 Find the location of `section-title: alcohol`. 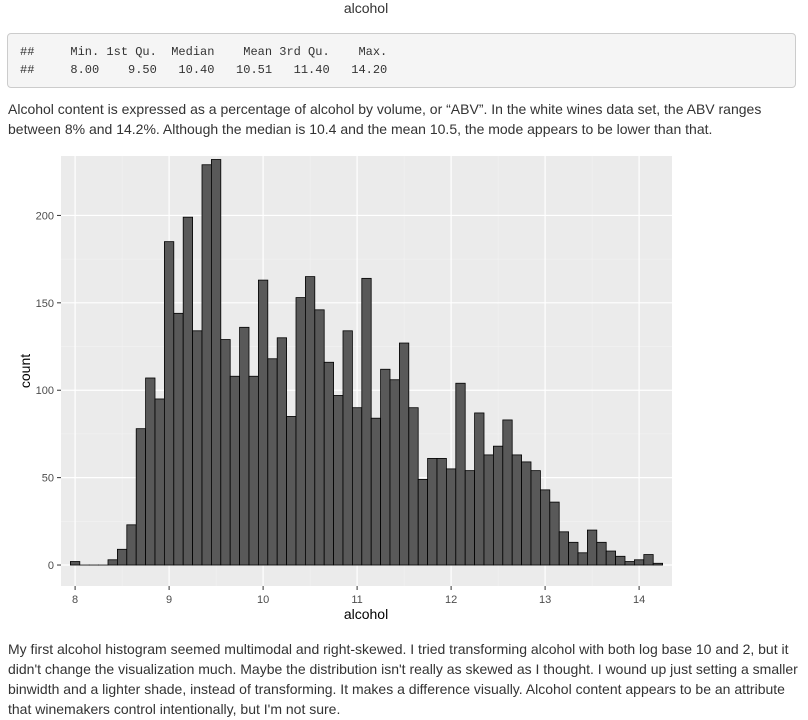

section-title: alcohol is located at coordinates (366, 8).